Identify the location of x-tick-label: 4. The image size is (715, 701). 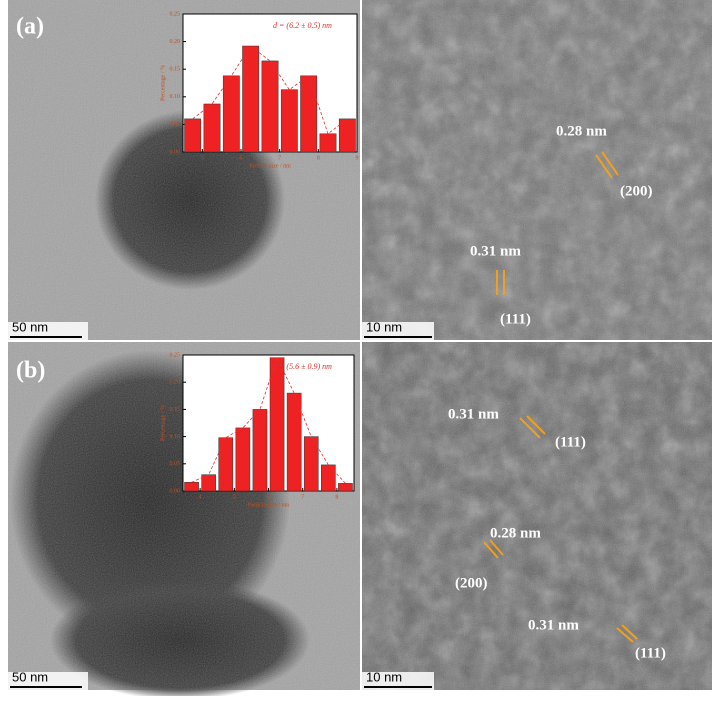
(200, 497).